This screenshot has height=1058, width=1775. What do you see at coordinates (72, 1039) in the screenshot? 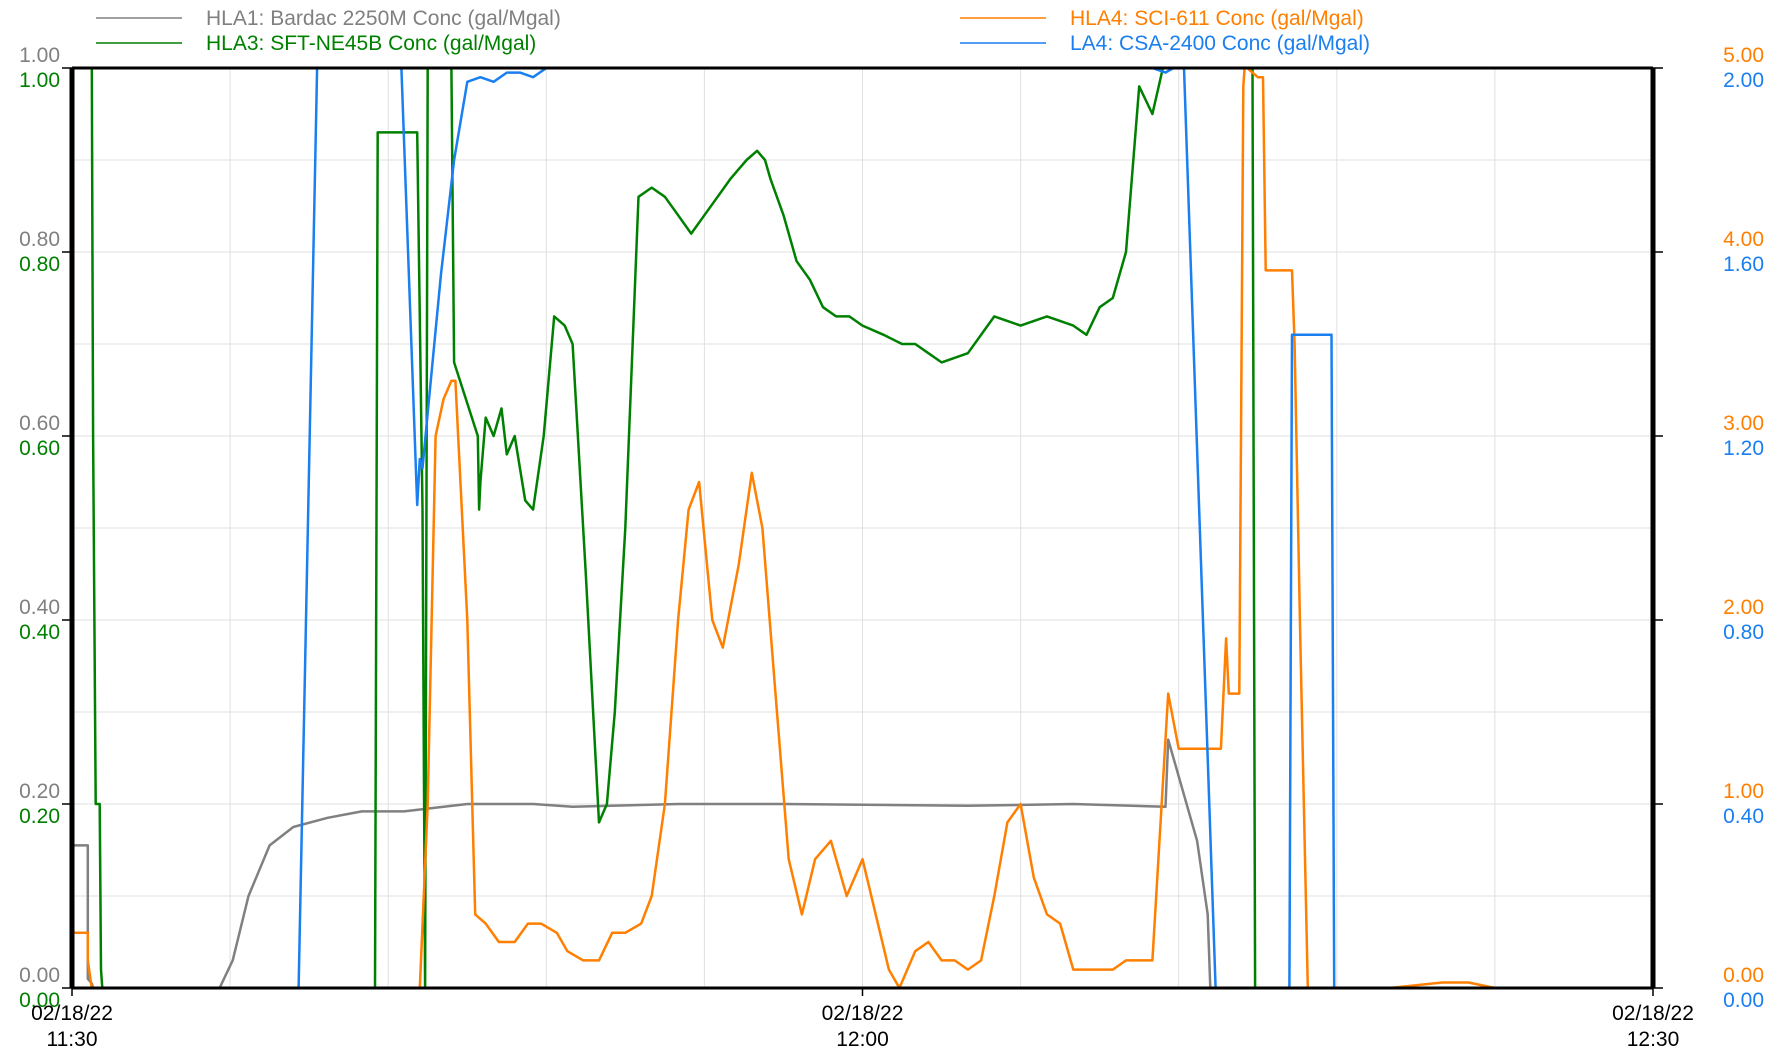
I see `x-tick-label-time: 11:30` at bounding box center [72, 1039].